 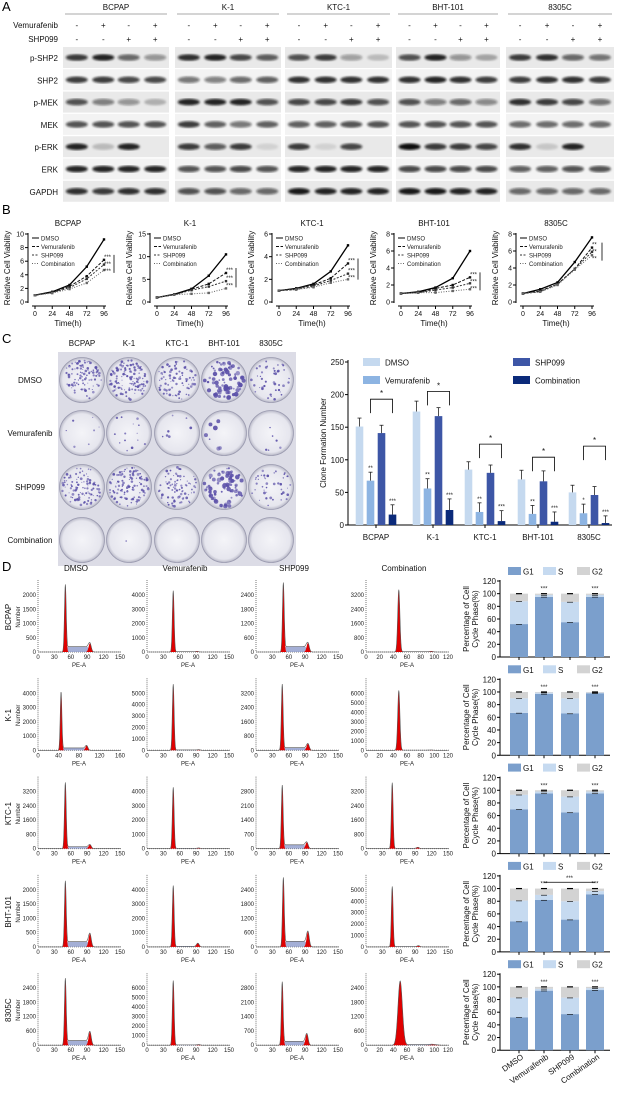 What do you see at coordinates (528, 866) in the screenshot?
I see `legend-label: G1` at bounding box center [528, 866].